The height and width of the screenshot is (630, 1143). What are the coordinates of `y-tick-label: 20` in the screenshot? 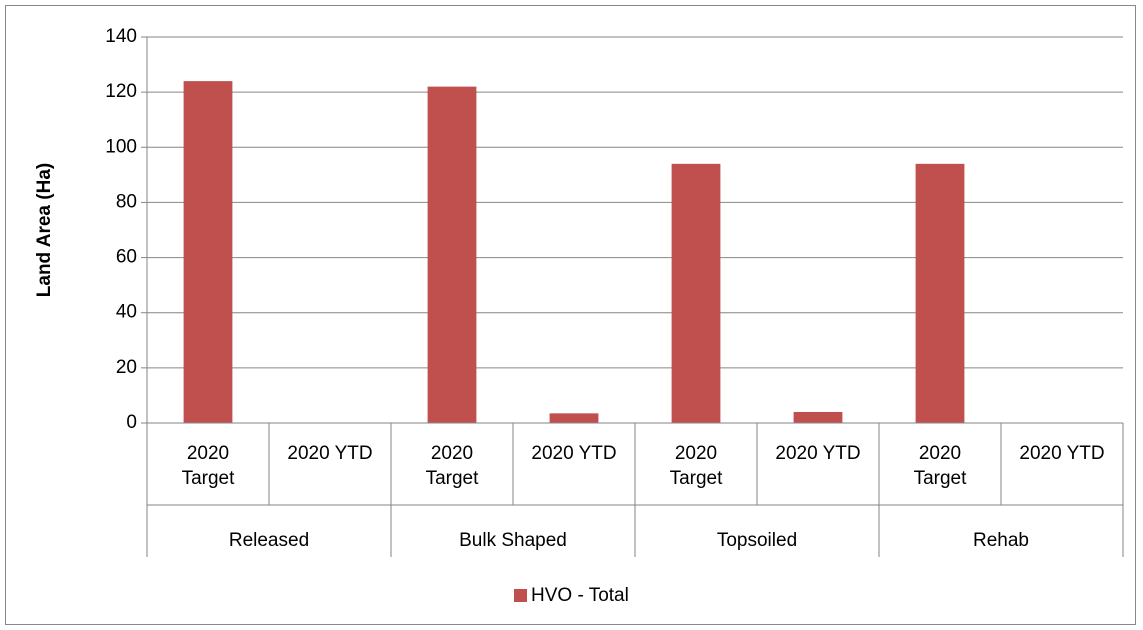 It's located at (126, 367).